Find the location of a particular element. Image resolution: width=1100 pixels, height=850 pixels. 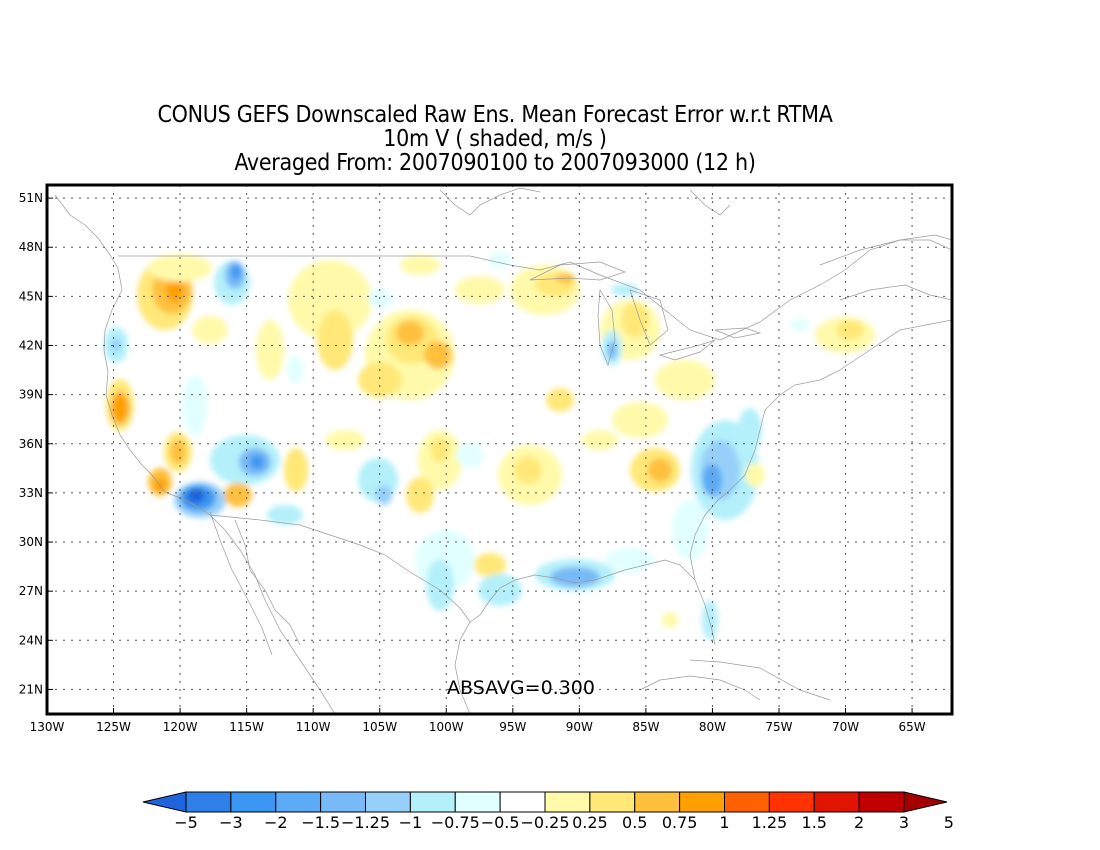

colorbar-label: 0.75 is located at coordinates (680, 822).